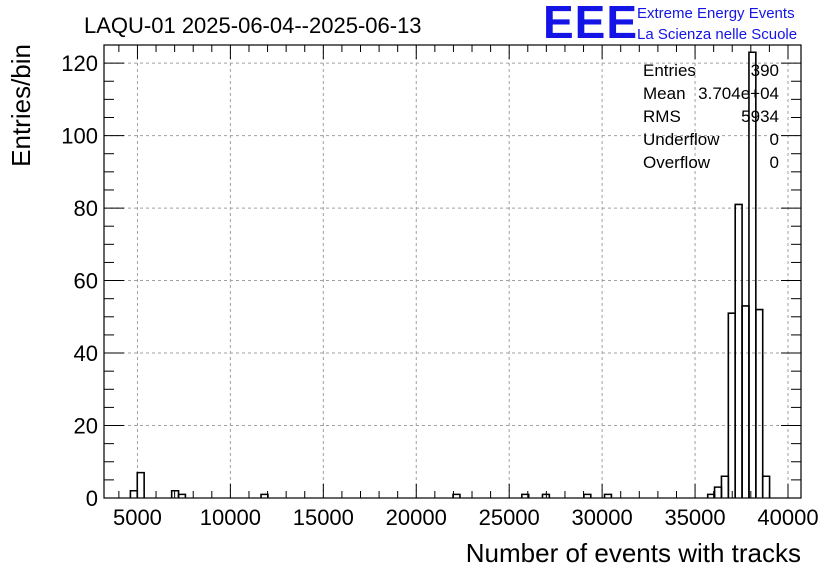 This screenshot has width=836, height=572. Describe the element at coordinates (86, 208) in the screenshot. I see `y-tick-label: 80` at that location.